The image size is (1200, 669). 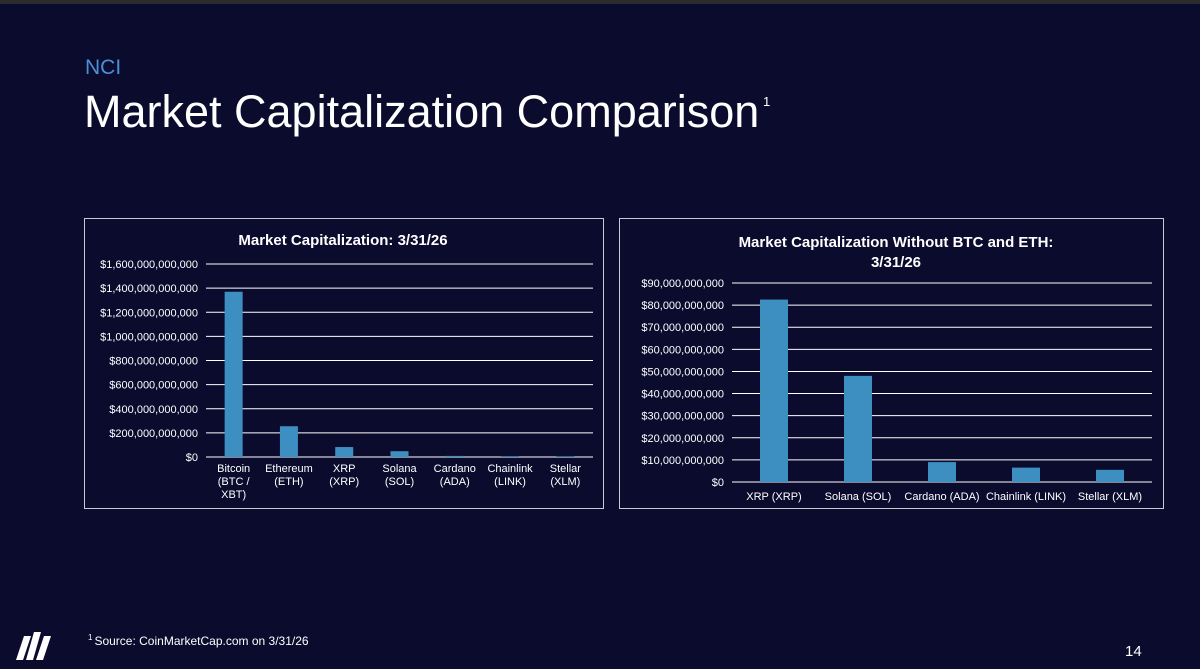 I want to click on y-tick-label: $800,000,000,000, so click(x=153, y=362).